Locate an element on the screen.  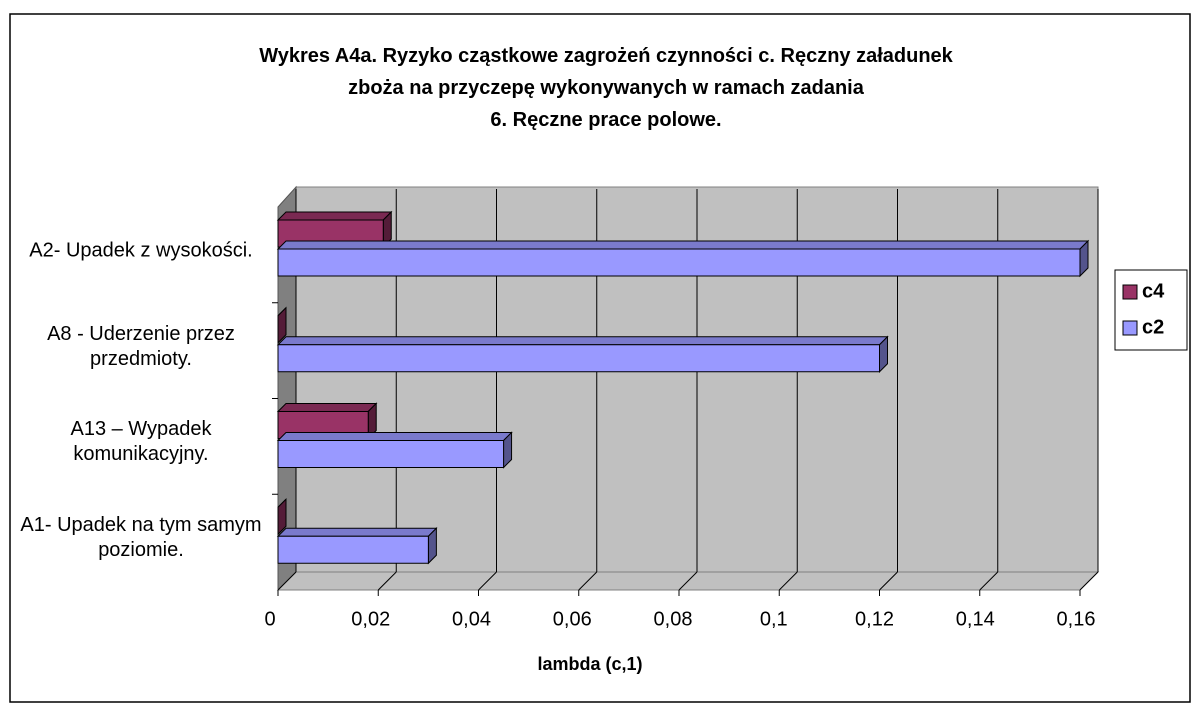
x-tick-label: 0,16 is located at coordinates (1076, 619).